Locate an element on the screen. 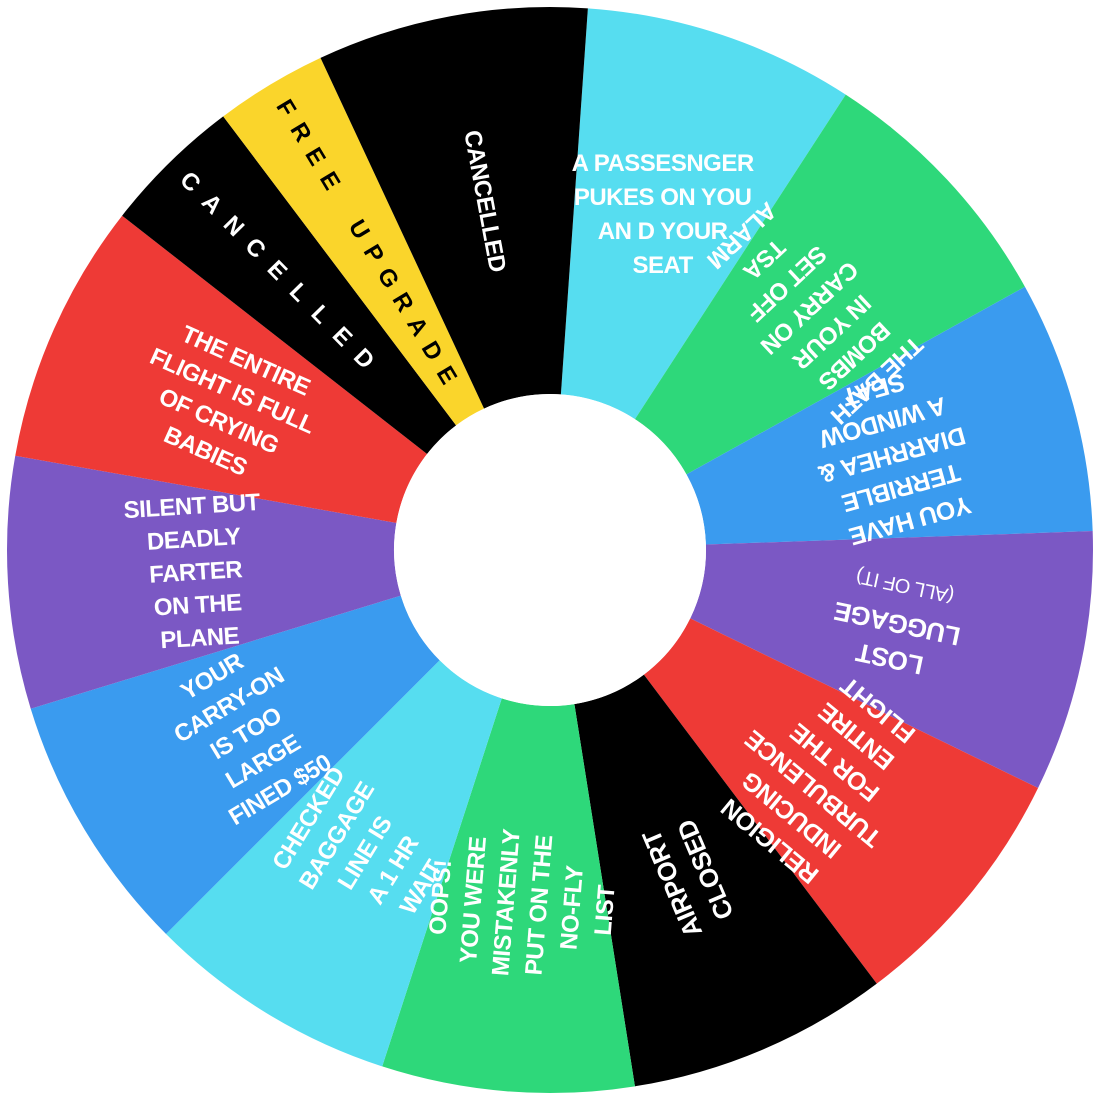 The height and width of the screenshot is (1100, 1100). segment-no-fly-list is located at coordinates (508, 895).